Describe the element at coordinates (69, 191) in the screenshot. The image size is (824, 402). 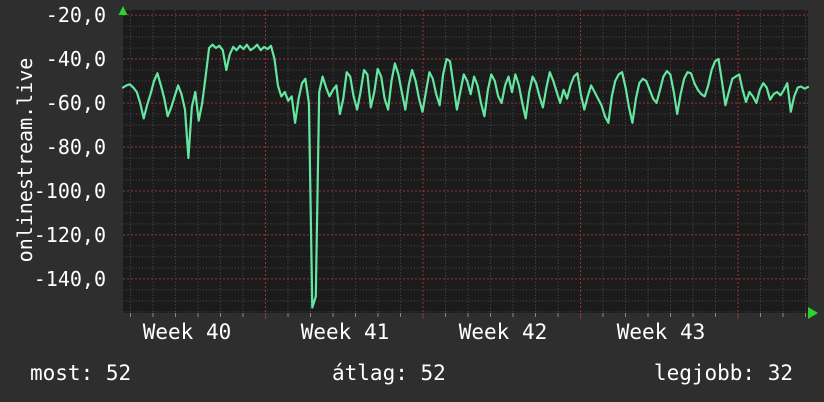
I see `y-tick-label: -100,0` at that location.